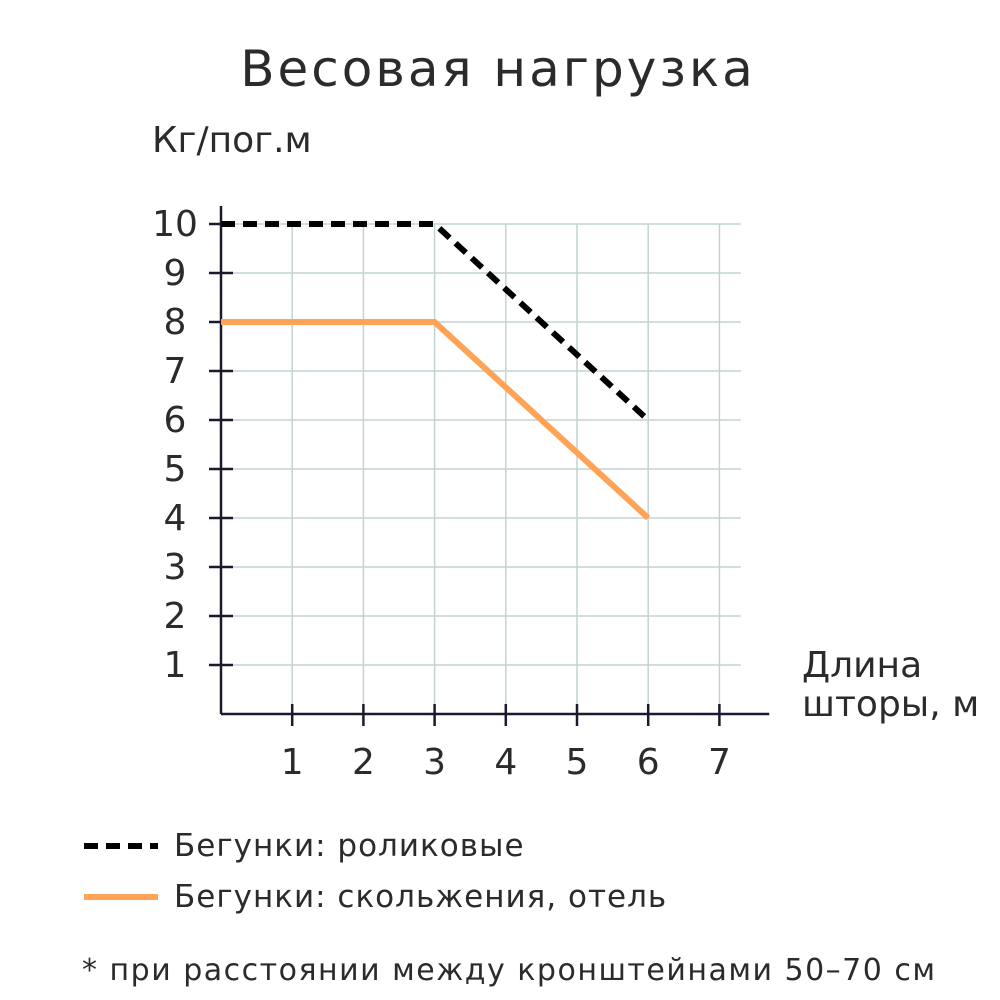 The height and width of the screenshot is (1000, 1000). What do you see at coordinates (175, 224) in the screenshot?
I see `y-tick-label-10: 10` at bounding box center [175, 224].